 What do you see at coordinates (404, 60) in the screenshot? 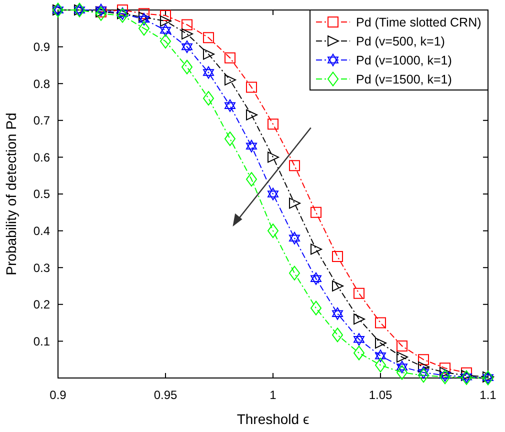
I see `legend-label: Pd (v=1000, k=1)` at bounding box center [404, 60].